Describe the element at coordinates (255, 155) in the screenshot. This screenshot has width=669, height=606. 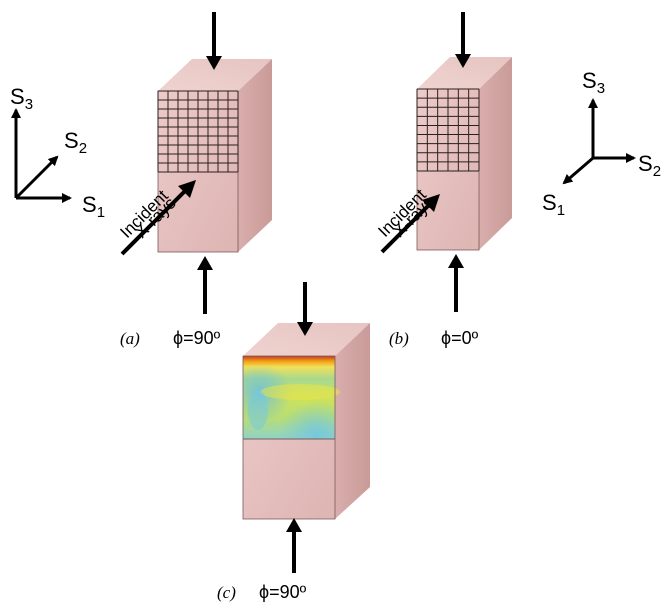
I see `block-a-side` at that location.